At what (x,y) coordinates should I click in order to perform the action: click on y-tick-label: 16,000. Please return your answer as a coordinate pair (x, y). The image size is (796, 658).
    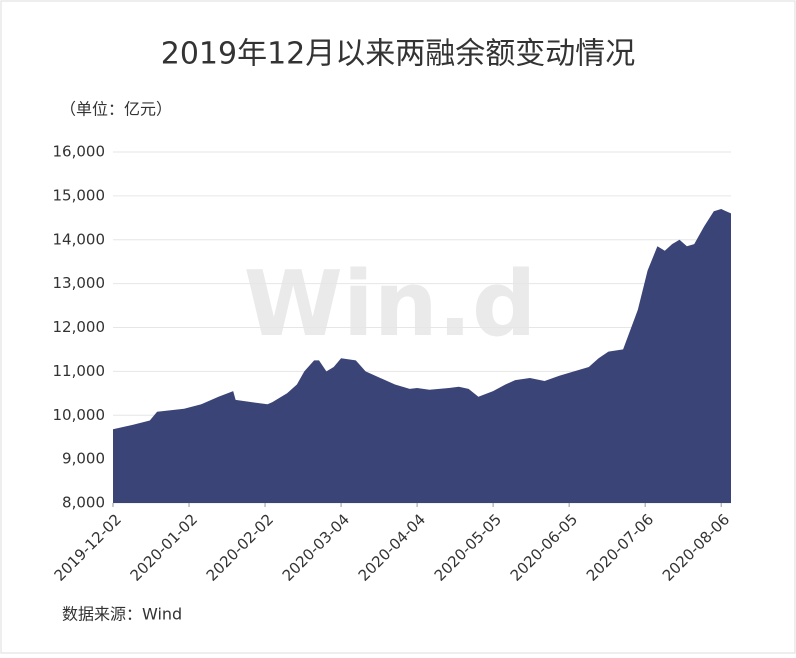
    Looking at the image, I should click on (79, 152).